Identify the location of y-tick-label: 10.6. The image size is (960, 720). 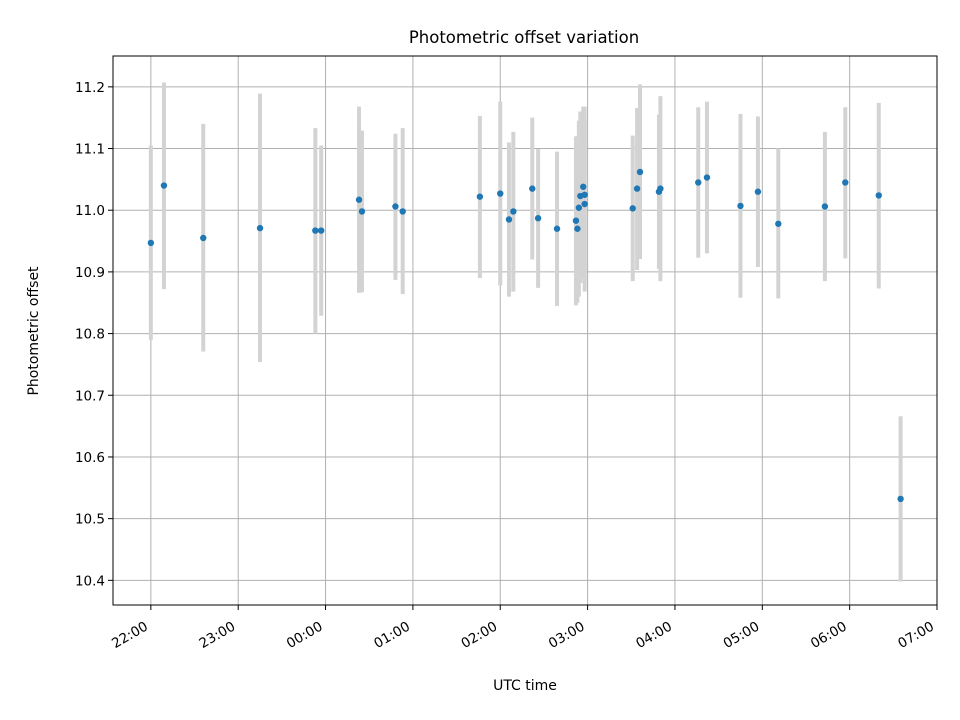
(90, 458).